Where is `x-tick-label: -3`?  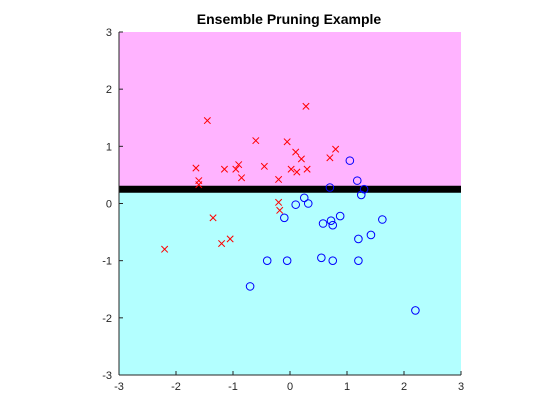
x-tick-label: -3 is located at coordinates (119, 387).